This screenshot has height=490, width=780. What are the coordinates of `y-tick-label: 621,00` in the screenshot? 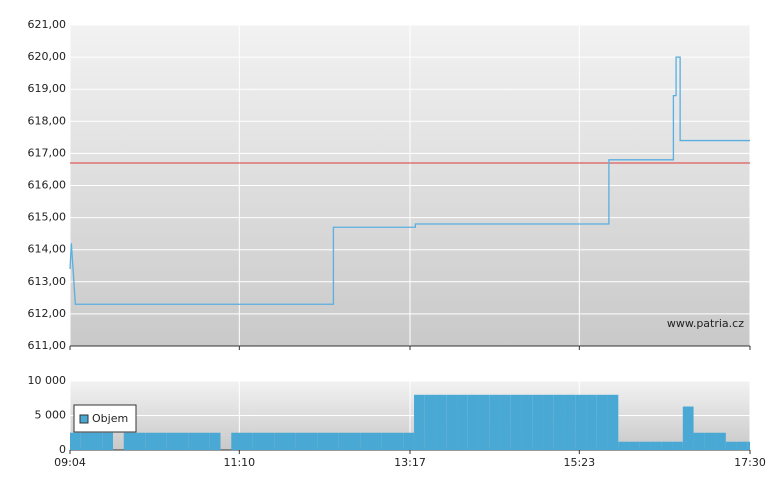 It's located at (47, 24).